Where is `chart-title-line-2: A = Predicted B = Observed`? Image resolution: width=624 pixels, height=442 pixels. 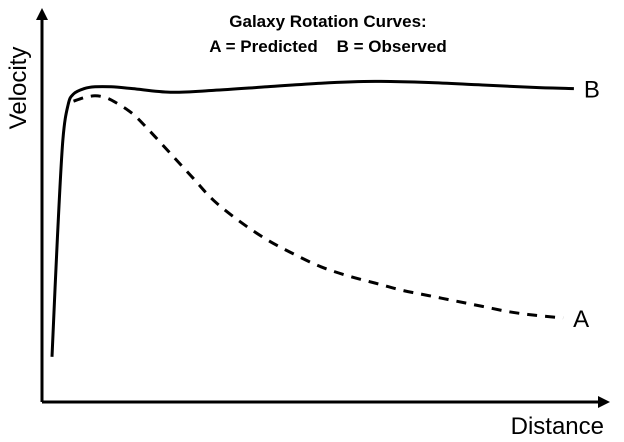
chart-title-line-2: A = Predicted B = Observed is located at coordinates (327, 46).